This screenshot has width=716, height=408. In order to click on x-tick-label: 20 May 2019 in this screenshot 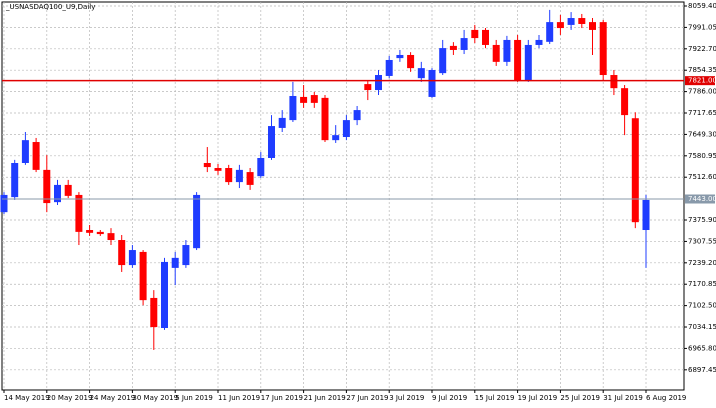, I will do `click(70, 398)`.